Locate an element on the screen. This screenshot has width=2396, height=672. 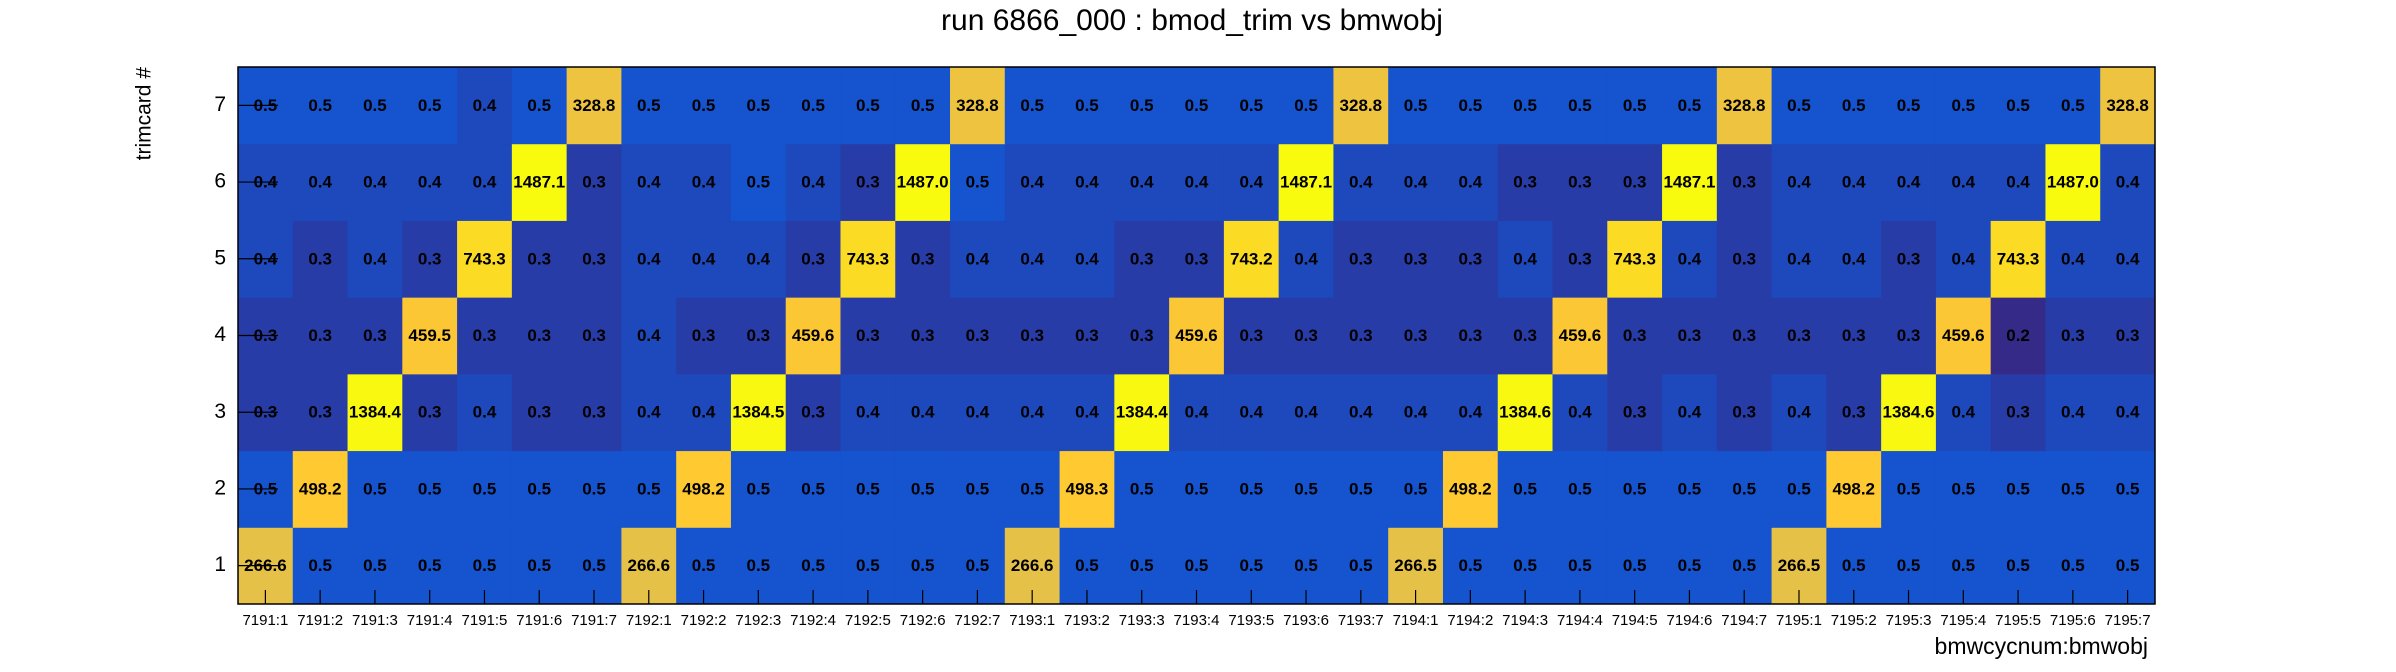
cell-label: 1384.5 is located at coordinates (758, 412).